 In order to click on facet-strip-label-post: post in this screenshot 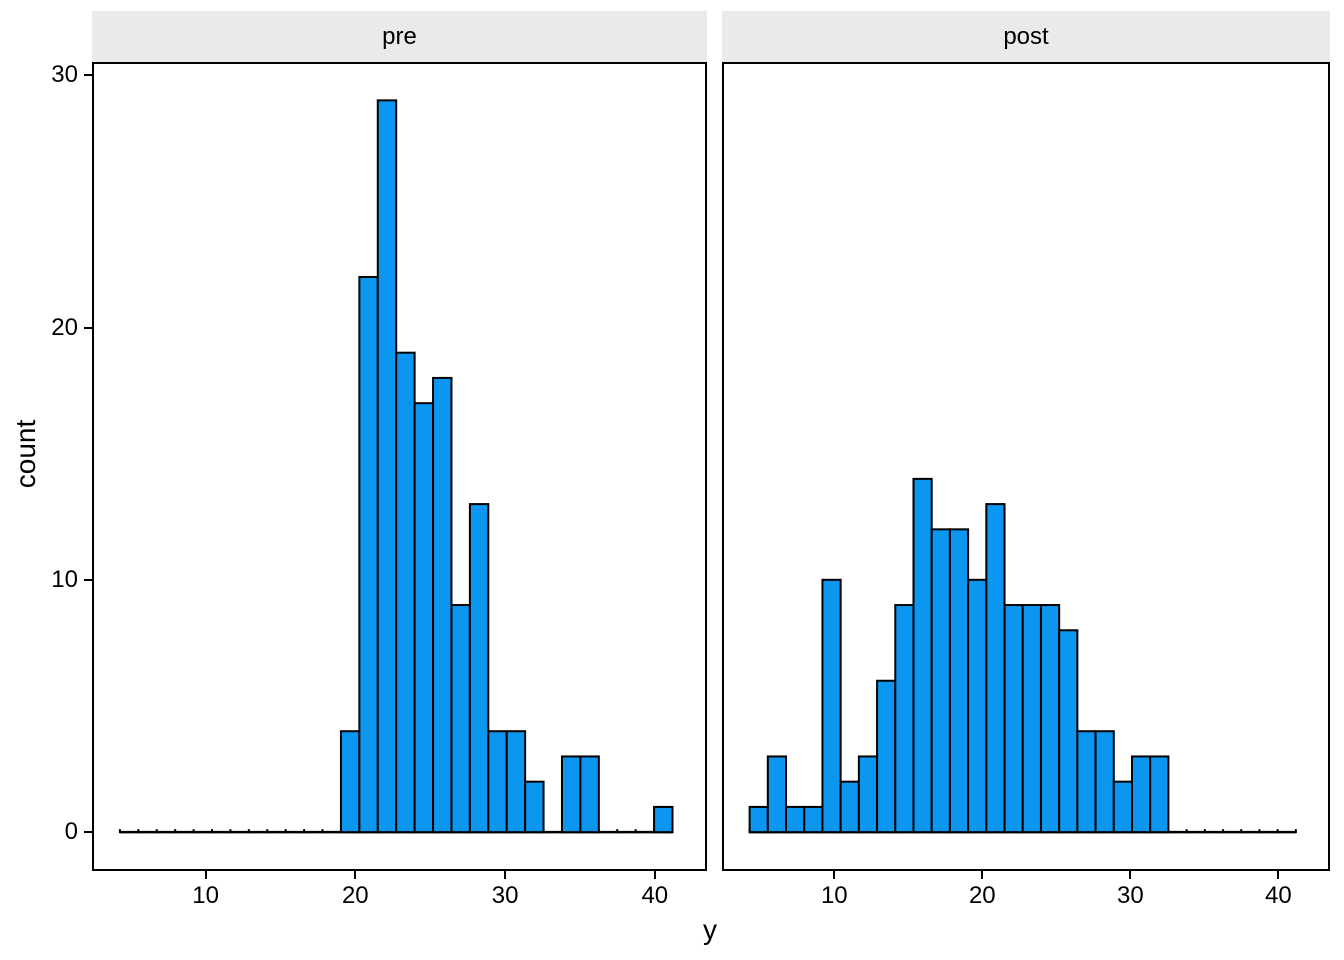, I will do `click(1026, 36)`.